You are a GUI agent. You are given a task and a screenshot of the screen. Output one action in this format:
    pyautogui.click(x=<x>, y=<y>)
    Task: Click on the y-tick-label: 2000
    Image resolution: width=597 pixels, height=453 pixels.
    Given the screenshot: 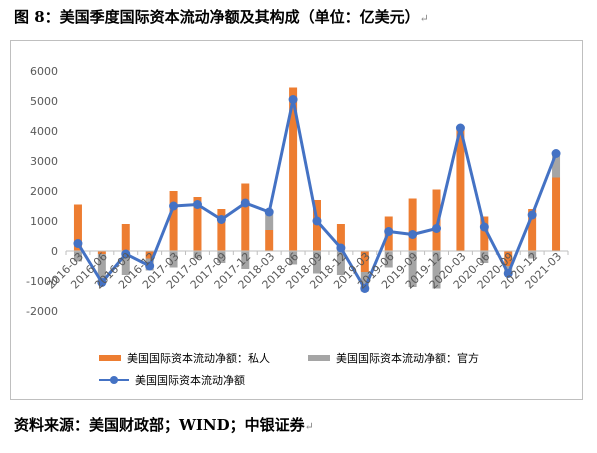 What is the action you would take?
    pyautogui.click(x=44, y=191)
    